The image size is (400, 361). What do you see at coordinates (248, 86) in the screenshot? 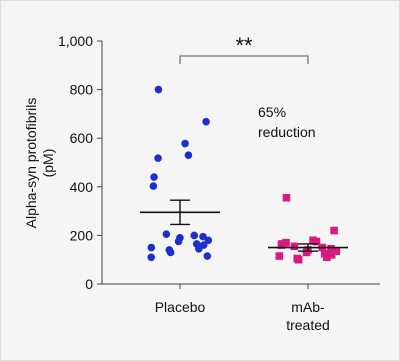
I see `annotations-group: ** 65% reduction` at bounding box center [248, 86].